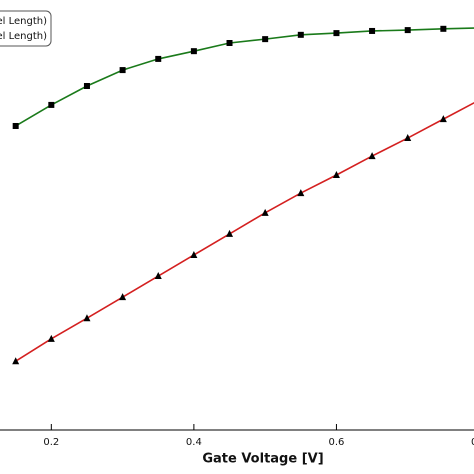 The image size is (474, 474). Describe the element at coordinates (336, 442) in the screenshot. I see `x-tick-label: 0.6` at that location.